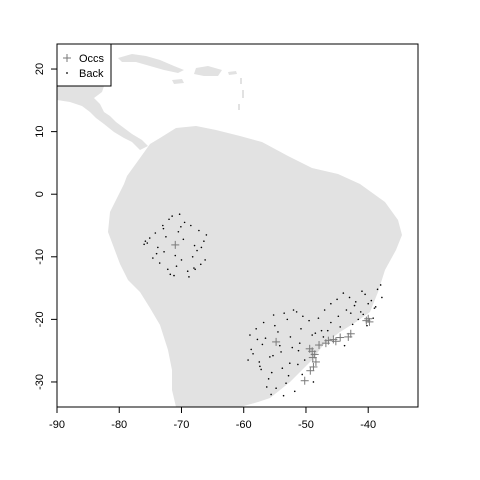 The image size is (480, 480). What do you see at coordinates (178, 81) in the screenshot?
I see `jamaica-island` at bounding box center [178, 81].